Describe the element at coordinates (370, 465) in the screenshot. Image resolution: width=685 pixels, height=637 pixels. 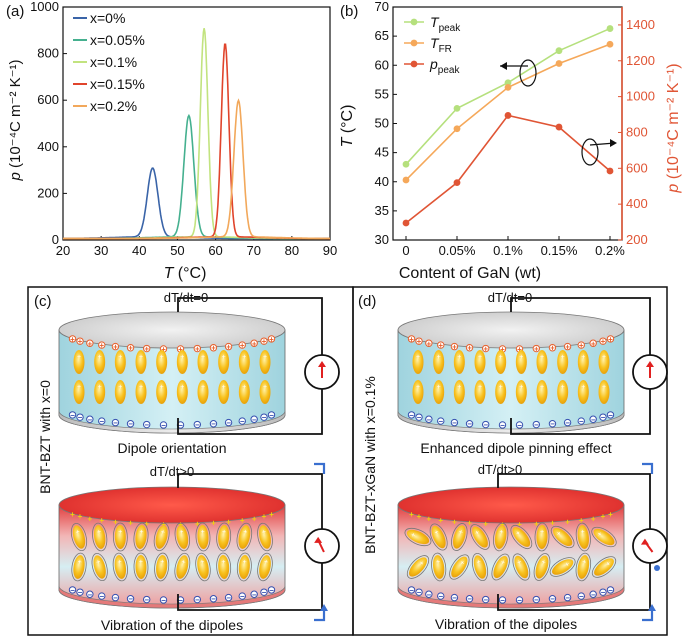
I see `panel-d-side-label: BNT-BZT-xGaN with x=0.1%` at that location.